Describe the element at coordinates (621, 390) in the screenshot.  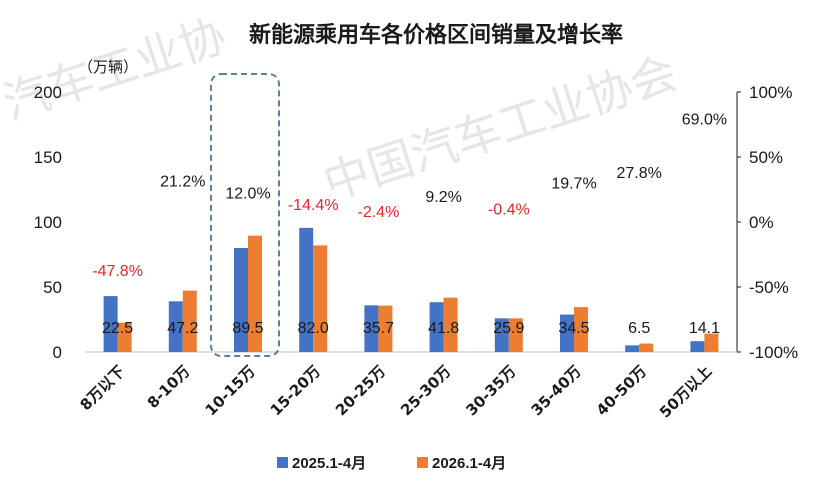
I see `category-label: 40-50万` at that location.